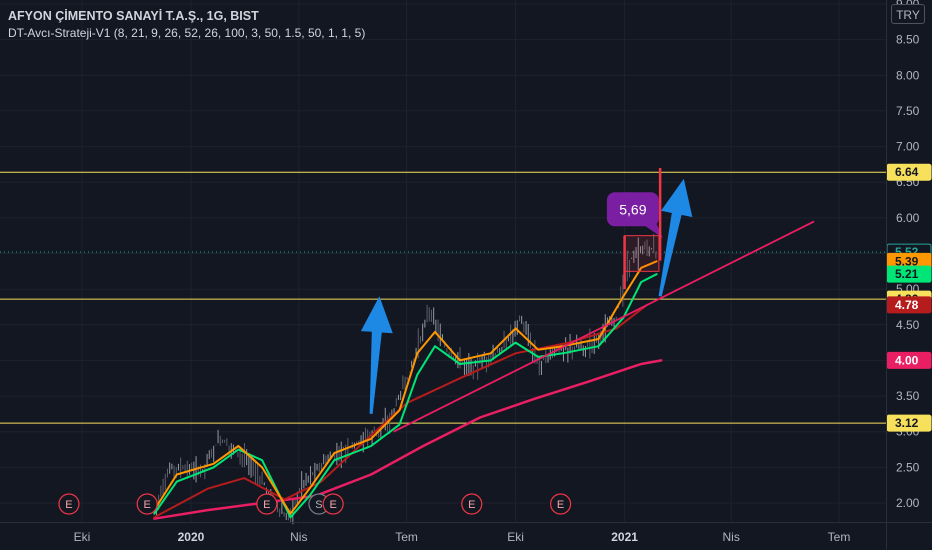 The height and width of the screenshot is (550, 932). What do you see at coordinates (318, 505) in the screenshot?
I see `event-marker-label: S` at bounding box center [318, 505].